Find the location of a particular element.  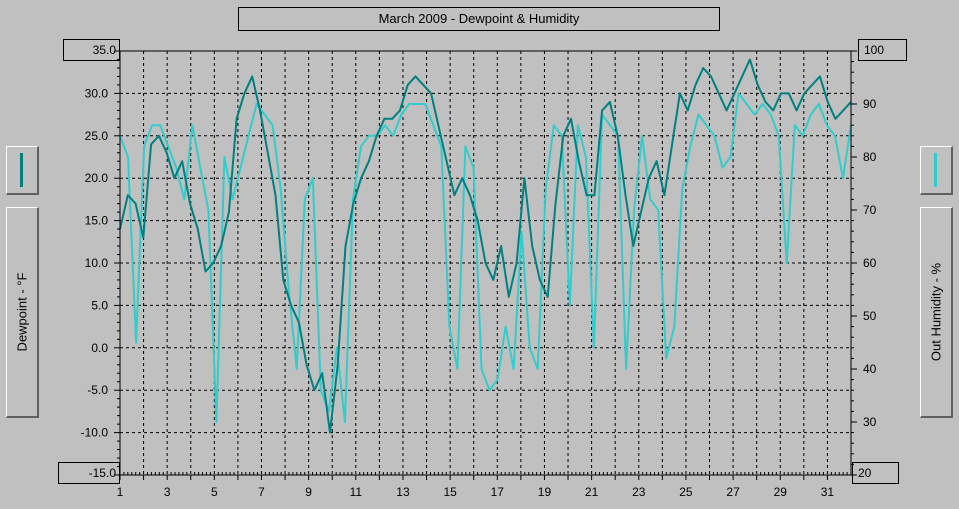

x-tick-label: 23 is located at coordinates (639, 492).